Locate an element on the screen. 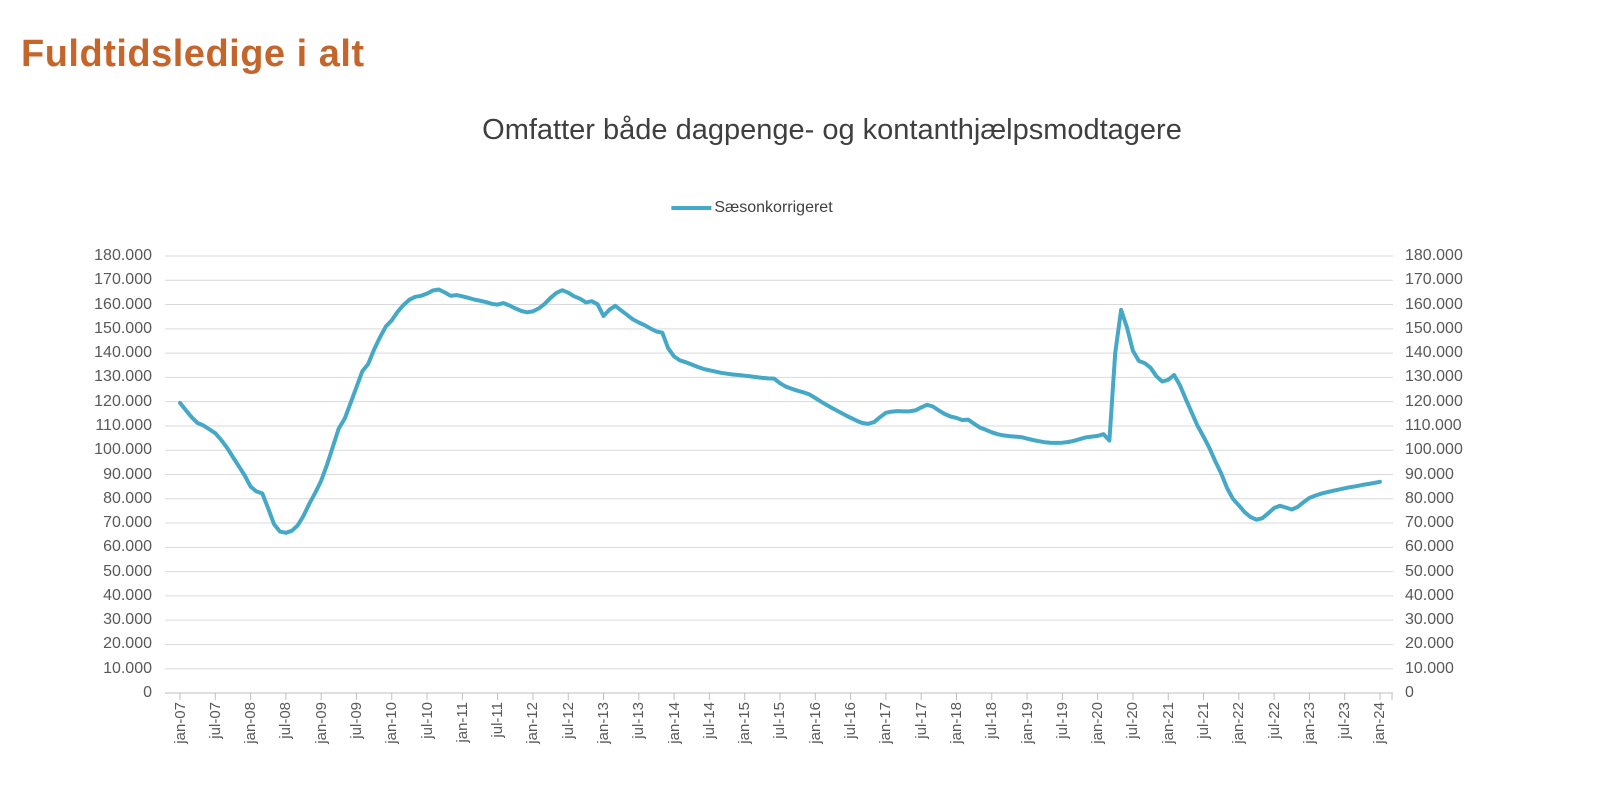 This screenshot has width=1600, height=800. x-axis-label: jan-17 is located at coordinates (886, 723).